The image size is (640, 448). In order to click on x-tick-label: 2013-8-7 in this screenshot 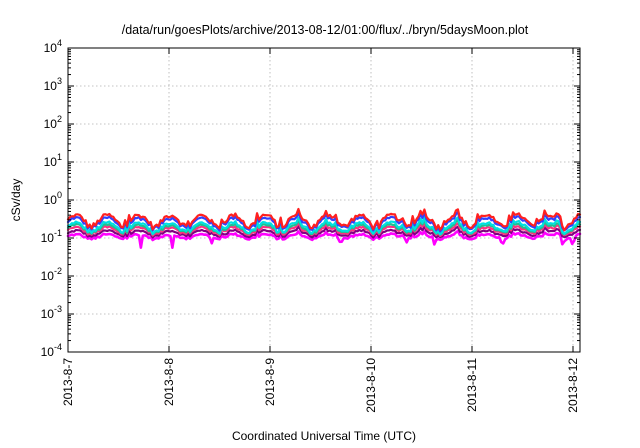, I will do `click(68, 382)`.